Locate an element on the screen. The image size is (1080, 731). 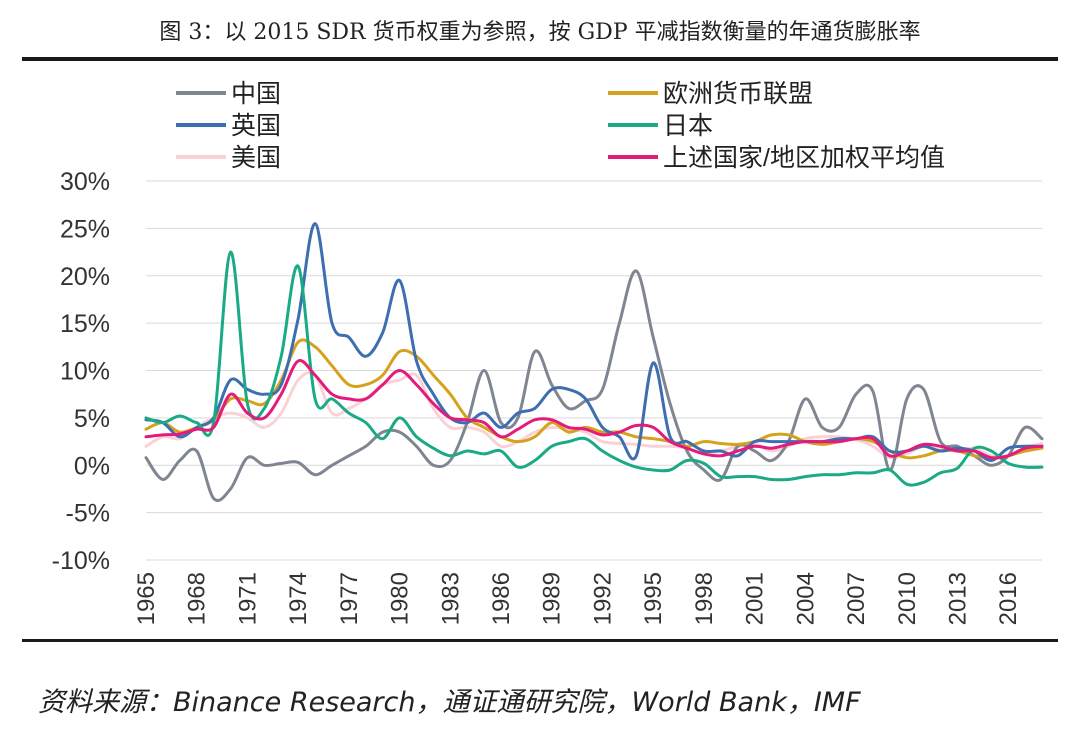
y-tick-label: 20% is located at coordinates (85, 277).